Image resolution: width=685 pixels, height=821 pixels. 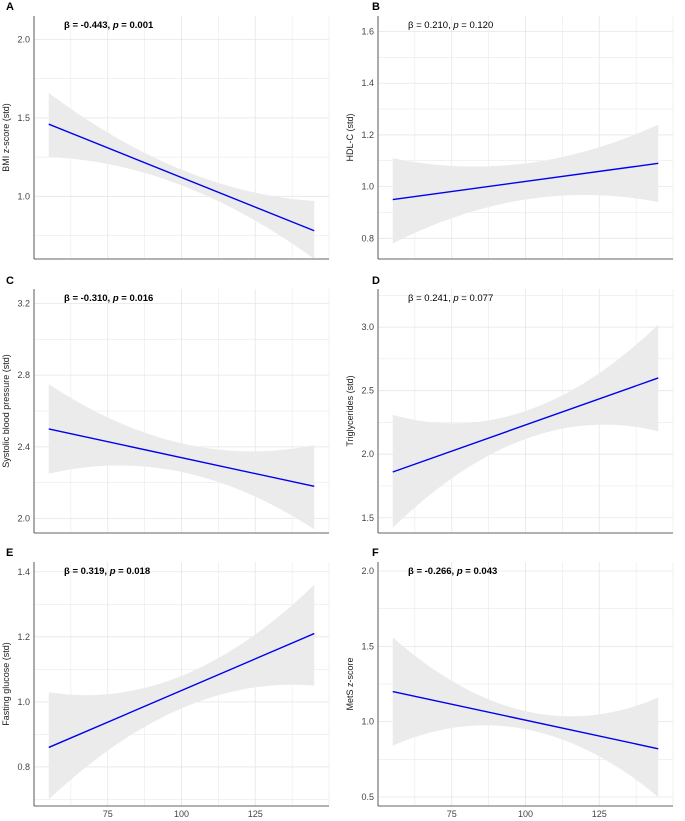 I want to click on stat-annotation: β = -0.310, p = 0.016, so click(x=108, y=298).